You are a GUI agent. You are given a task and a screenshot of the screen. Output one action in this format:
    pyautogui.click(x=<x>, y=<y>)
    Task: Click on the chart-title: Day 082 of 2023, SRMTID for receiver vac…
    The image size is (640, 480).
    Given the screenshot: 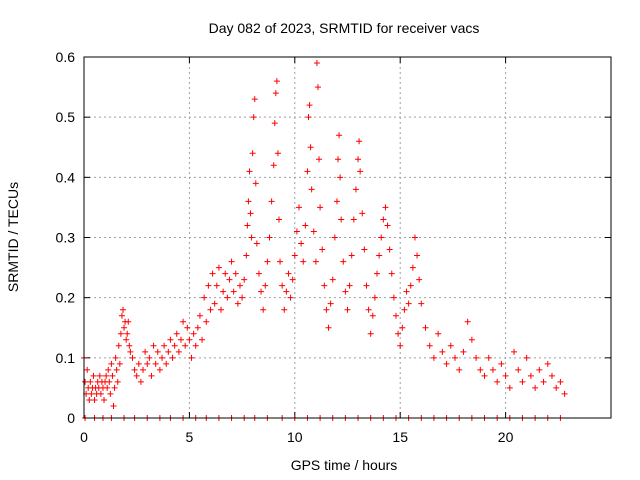 What is the action you would take?
    pyautogui.click(x=344, y=28)
    